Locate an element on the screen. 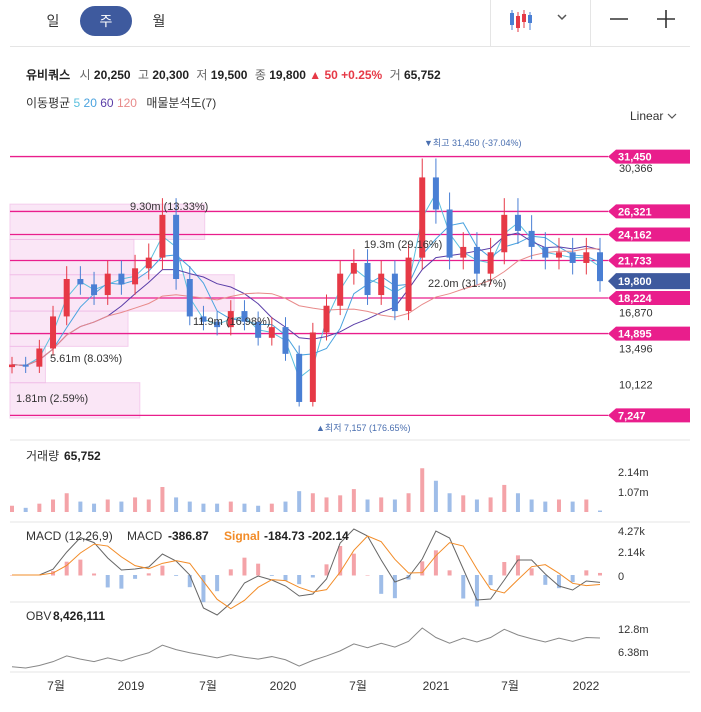 Image resolution: width=701 pixels, height=712 pixels. obv-line is located at coordinates (306, 648).